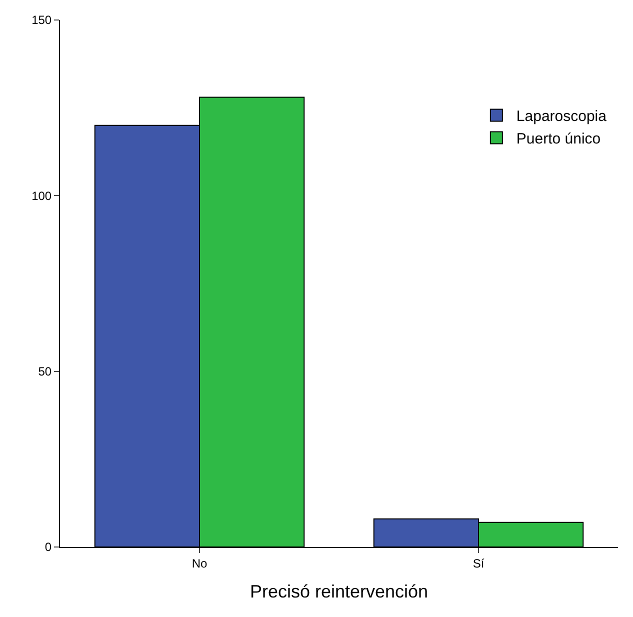 Image resolution: width=633 pixels, height=617 pixels. I want to click on legend-label: Puerto único, so click(558, 139).